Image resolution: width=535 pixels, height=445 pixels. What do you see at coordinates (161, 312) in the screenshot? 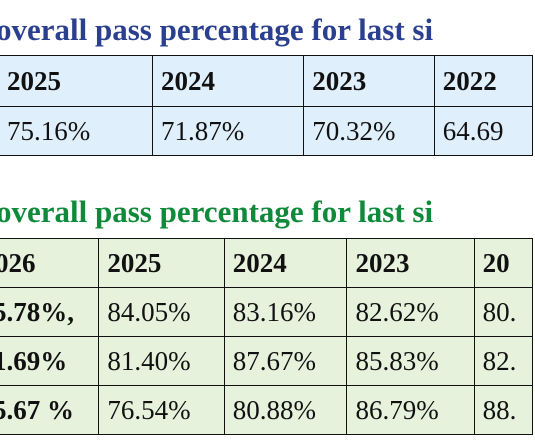
I see `table2-cell: 84.05%` at bounding box center [161, 312].